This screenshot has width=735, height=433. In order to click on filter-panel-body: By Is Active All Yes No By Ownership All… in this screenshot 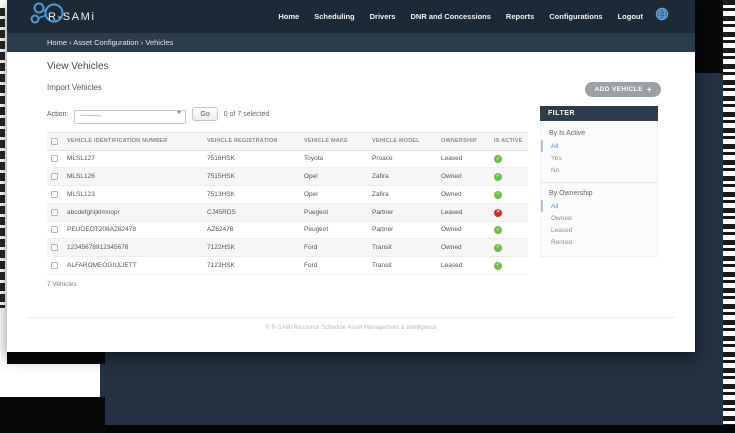, I will do `click(599, 189)`.